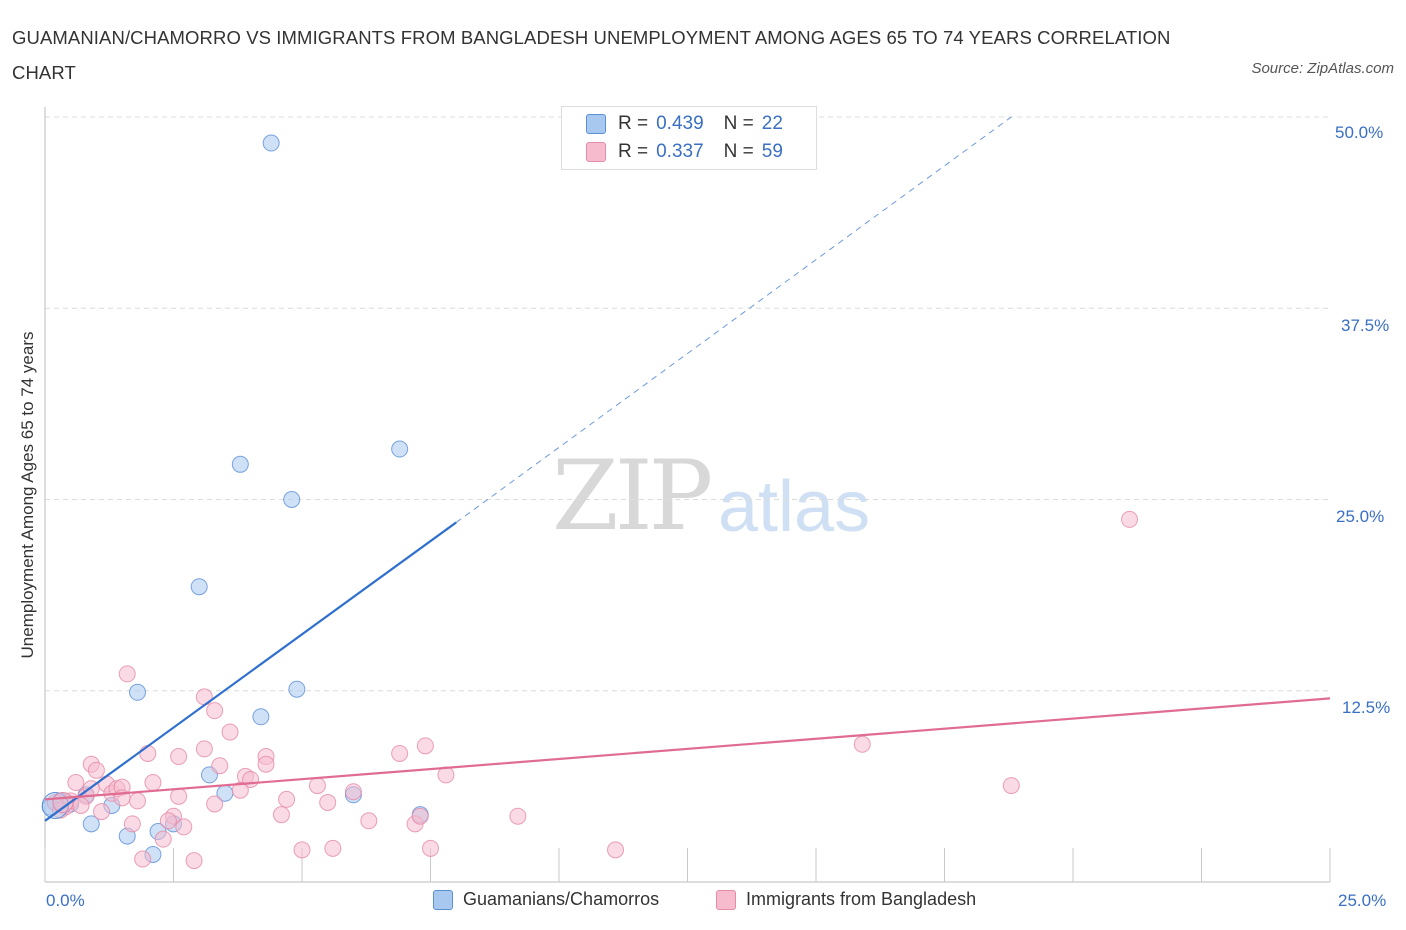 The image size is (1406, 930). What do you see at coordinates (680, 151) in the screenshot?
I see `legend-r-value: 0.337` at bounding box center [680, 151].